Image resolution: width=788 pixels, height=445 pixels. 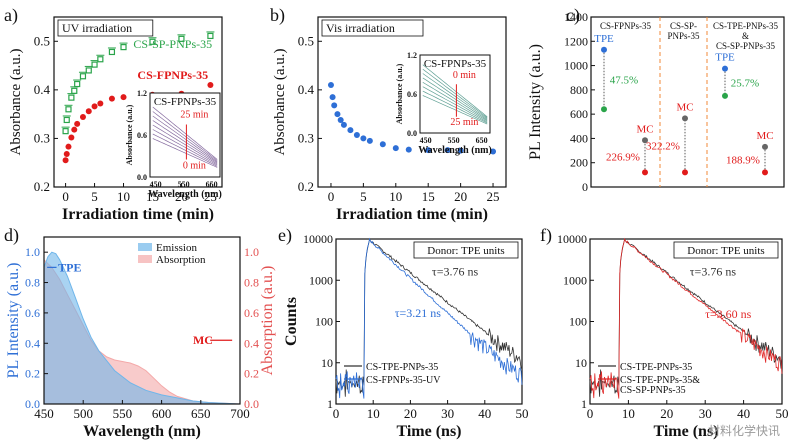 I want to click on y-tick-label: 400, so click(x=579, y=138).